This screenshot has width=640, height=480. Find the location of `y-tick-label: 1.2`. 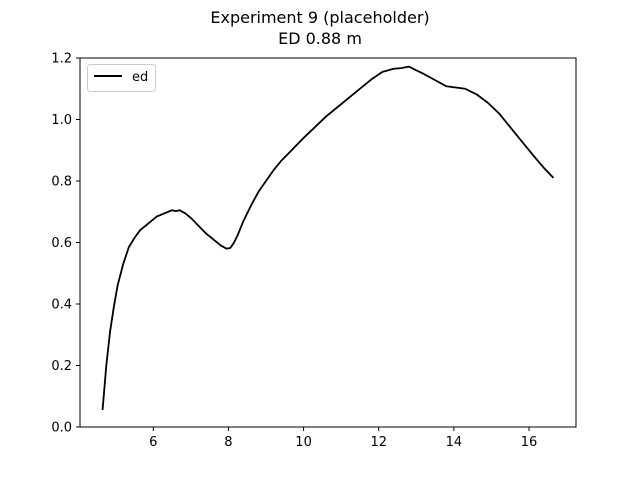

y-tick-label: 1.2 is located at coordinates (61, 59).